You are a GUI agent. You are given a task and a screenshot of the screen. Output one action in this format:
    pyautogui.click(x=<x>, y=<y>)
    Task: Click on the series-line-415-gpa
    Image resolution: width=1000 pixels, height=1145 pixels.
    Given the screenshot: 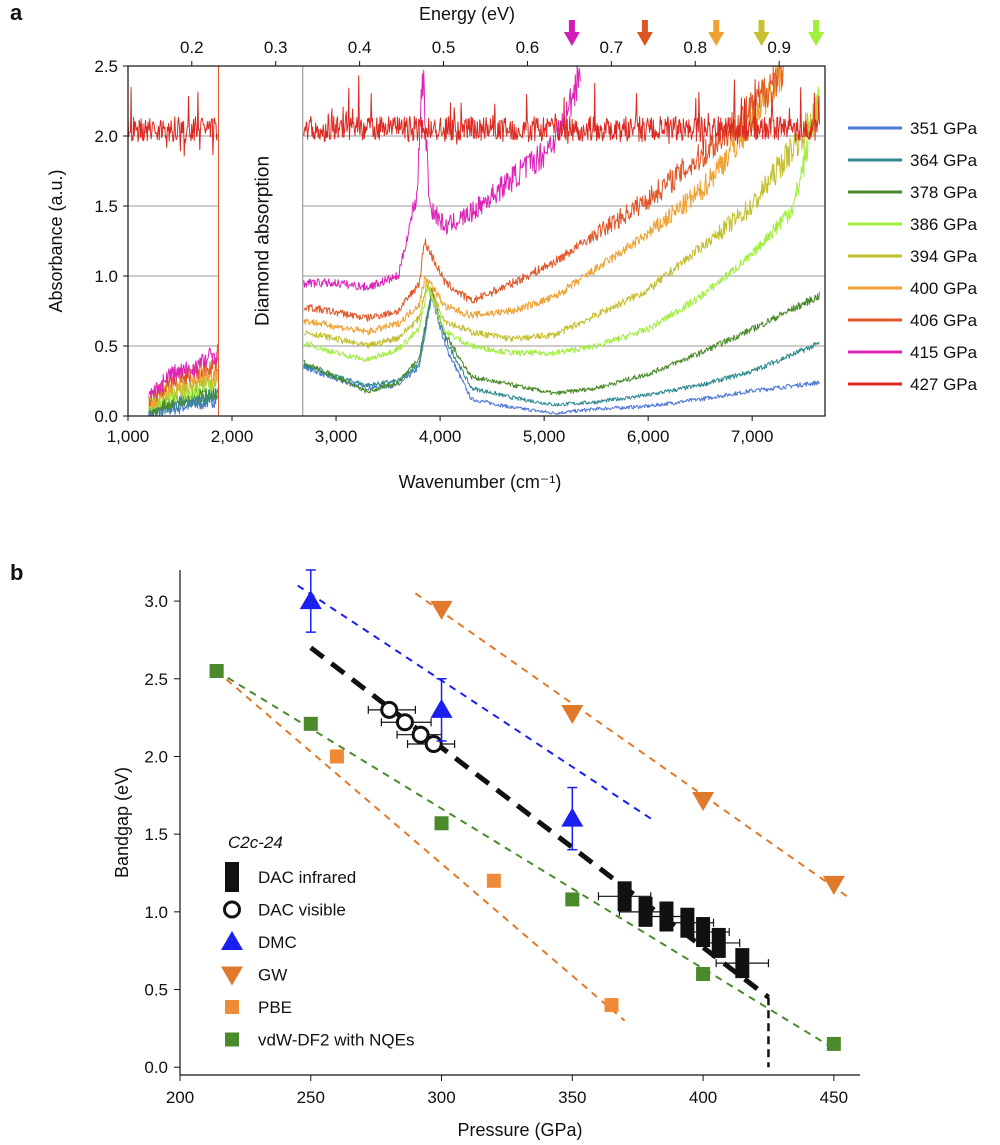 What is the action you would take?
    pyautogui.click(x=442, y=178)
    